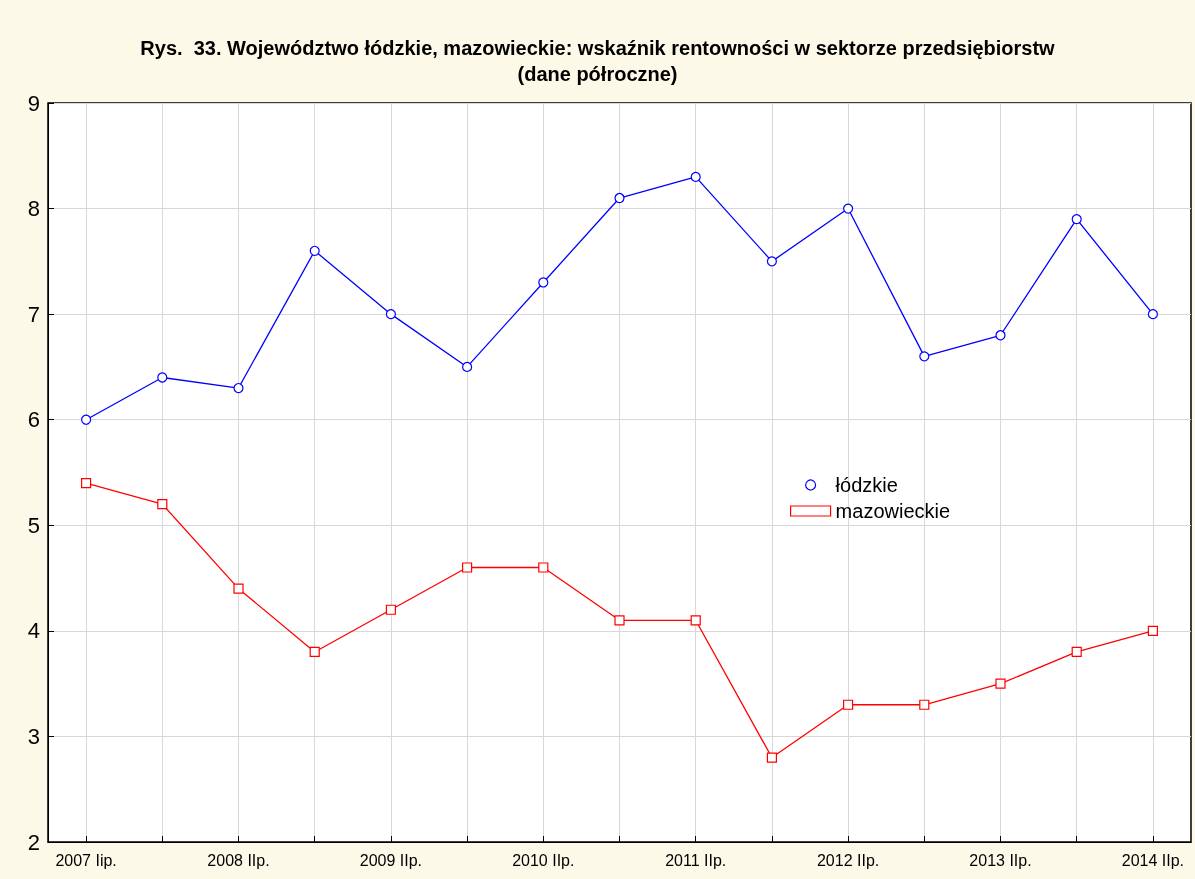 The height and width of the screenshot is (879, 1195). Describe the element at coordinates (33, 736) in the screenshot. I see `y-tick-label: 3` at that location.